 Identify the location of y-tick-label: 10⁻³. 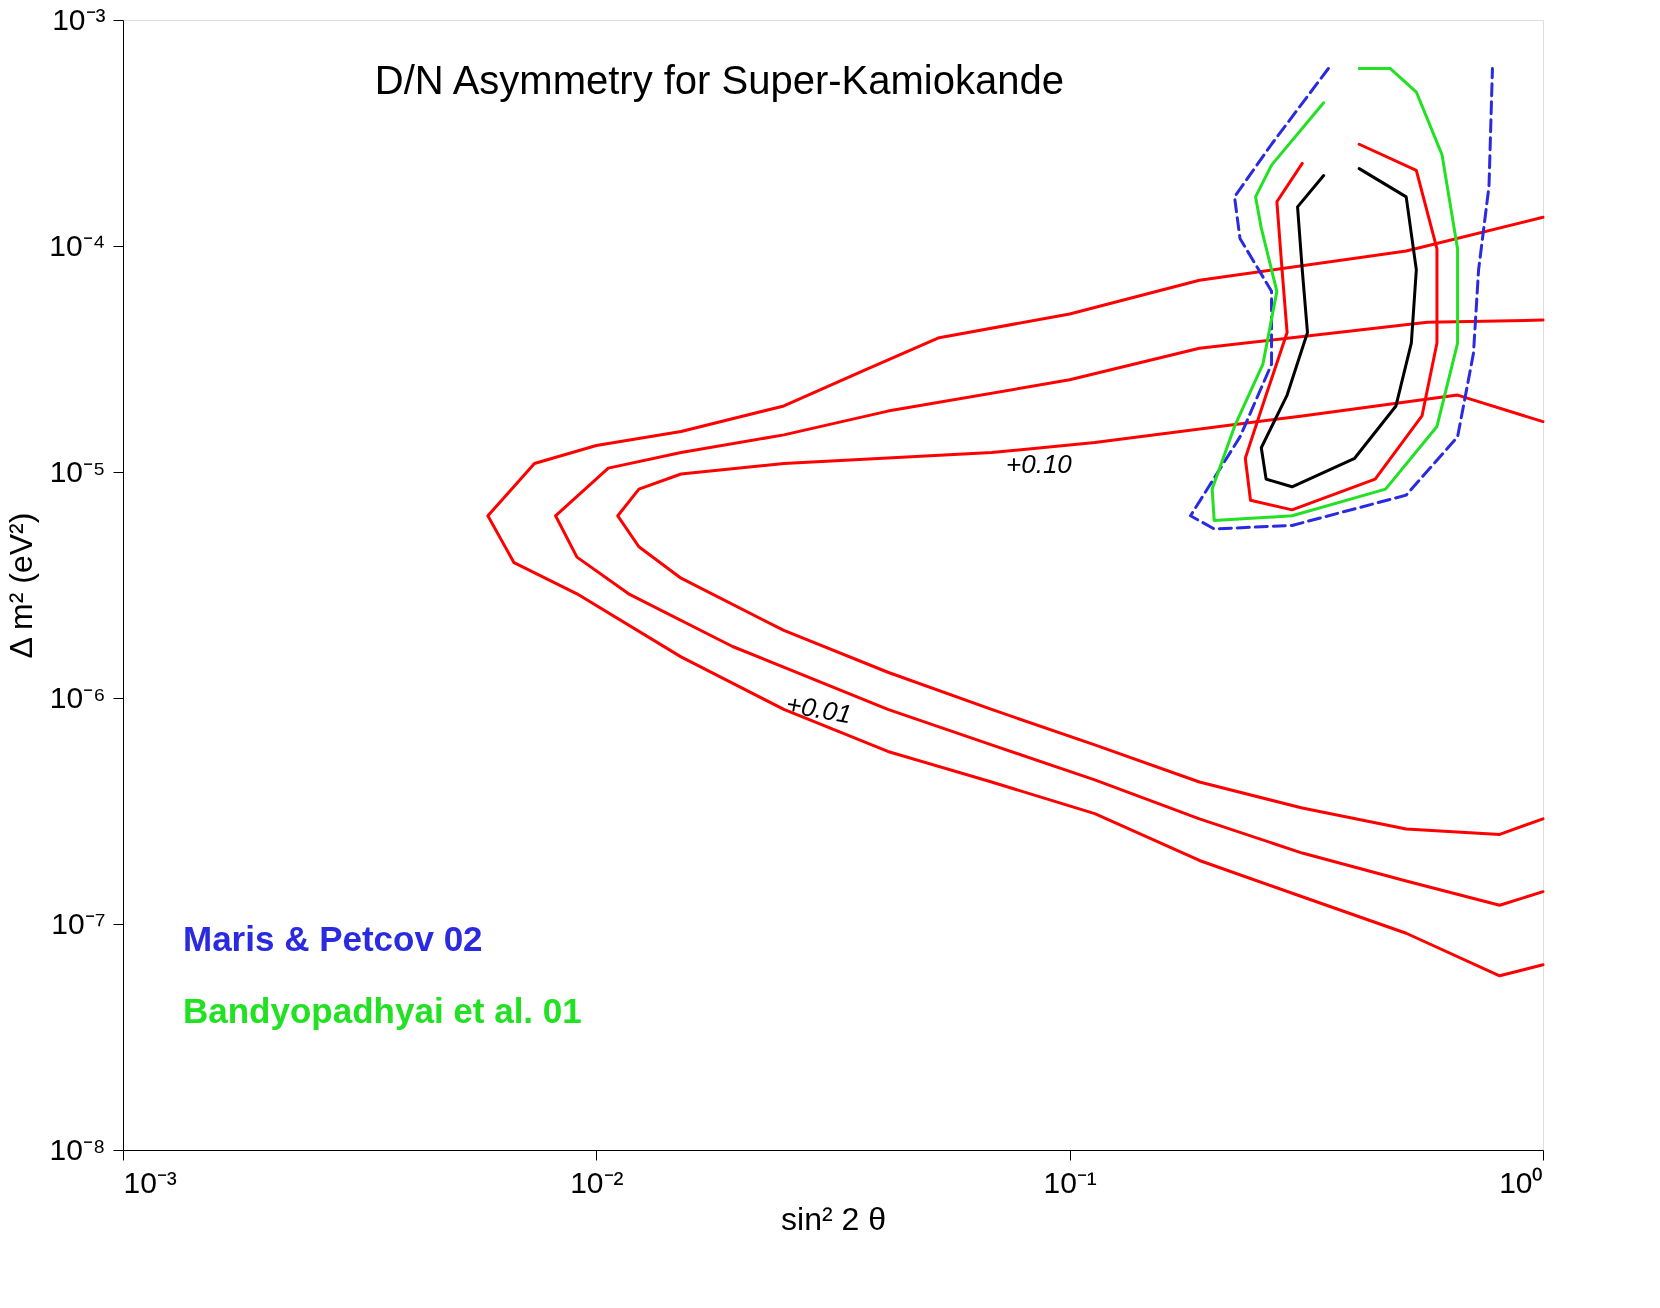
(79, 19).